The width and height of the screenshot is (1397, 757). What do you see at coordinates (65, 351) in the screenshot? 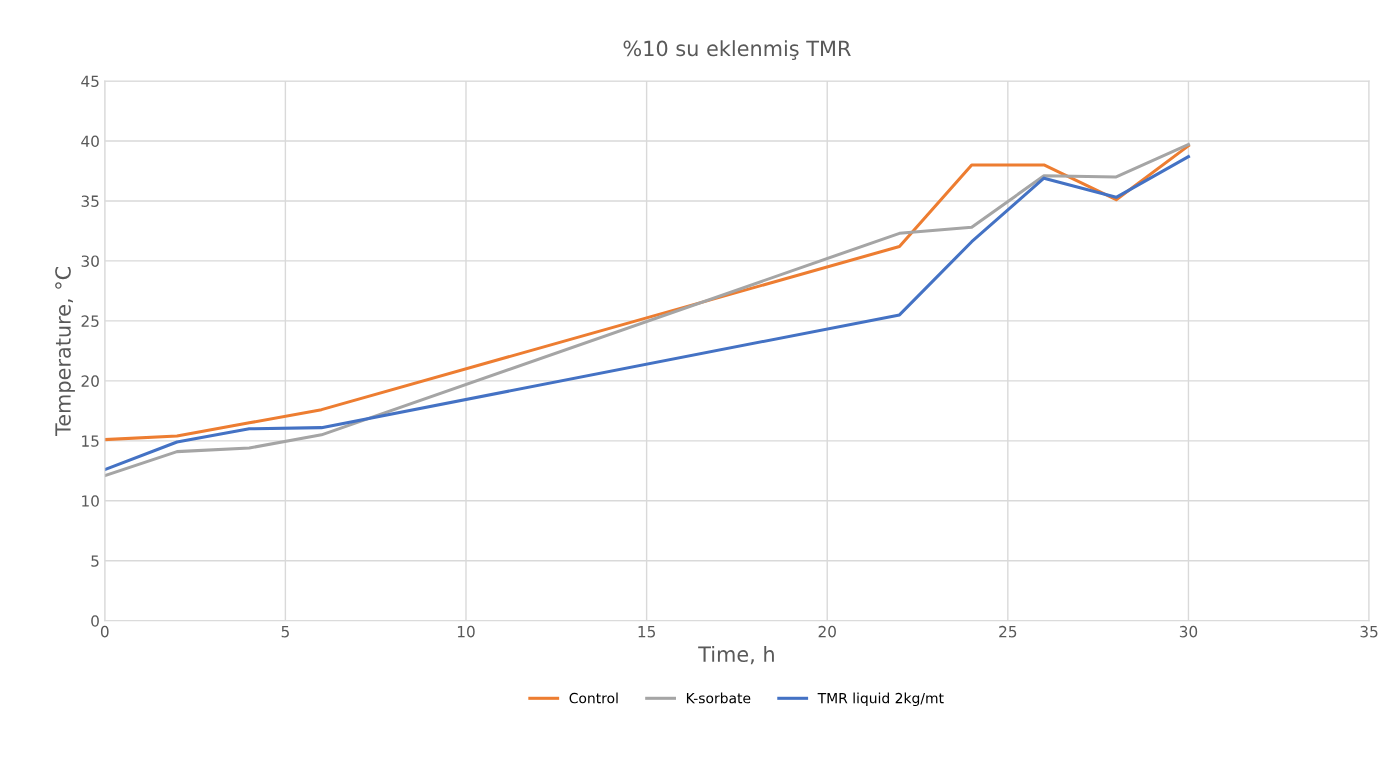
I see `y-axis-title: Temperature, °C` at bounding box center [65, 351].